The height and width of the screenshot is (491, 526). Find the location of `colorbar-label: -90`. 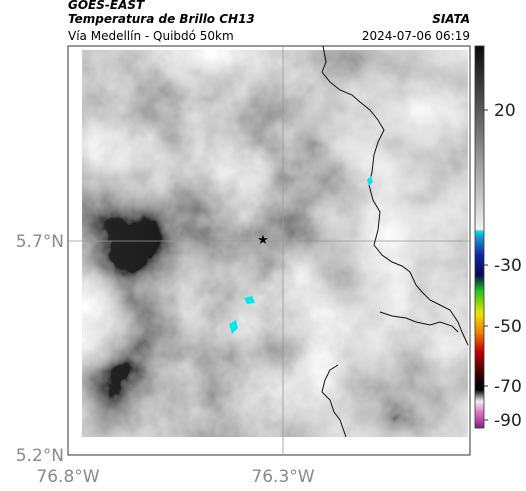

colorbar-label: -90 is located at coordinates (508, 421).